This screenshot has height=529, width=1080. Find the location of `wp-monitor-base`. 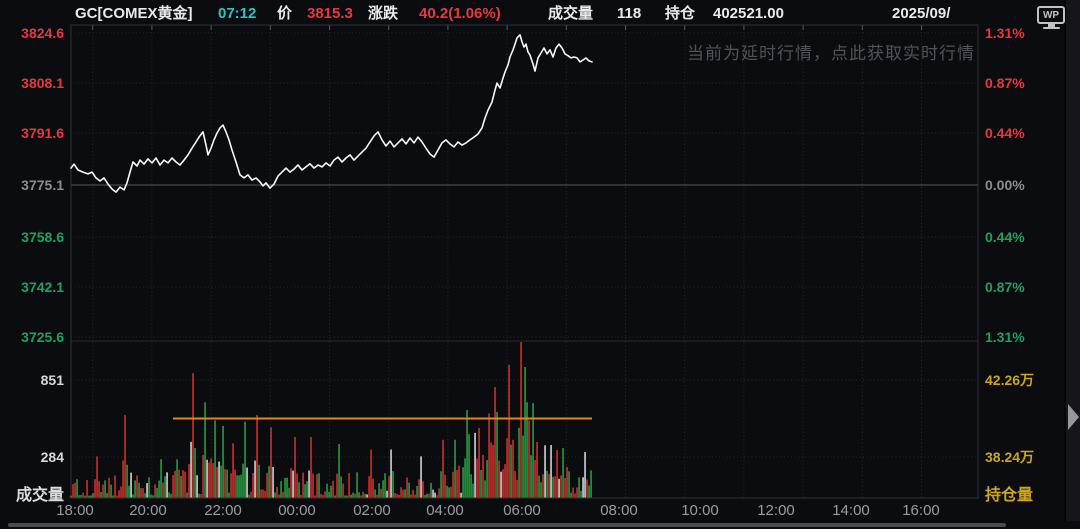

wp-monitor-base is located at coordinates (1051, 28).